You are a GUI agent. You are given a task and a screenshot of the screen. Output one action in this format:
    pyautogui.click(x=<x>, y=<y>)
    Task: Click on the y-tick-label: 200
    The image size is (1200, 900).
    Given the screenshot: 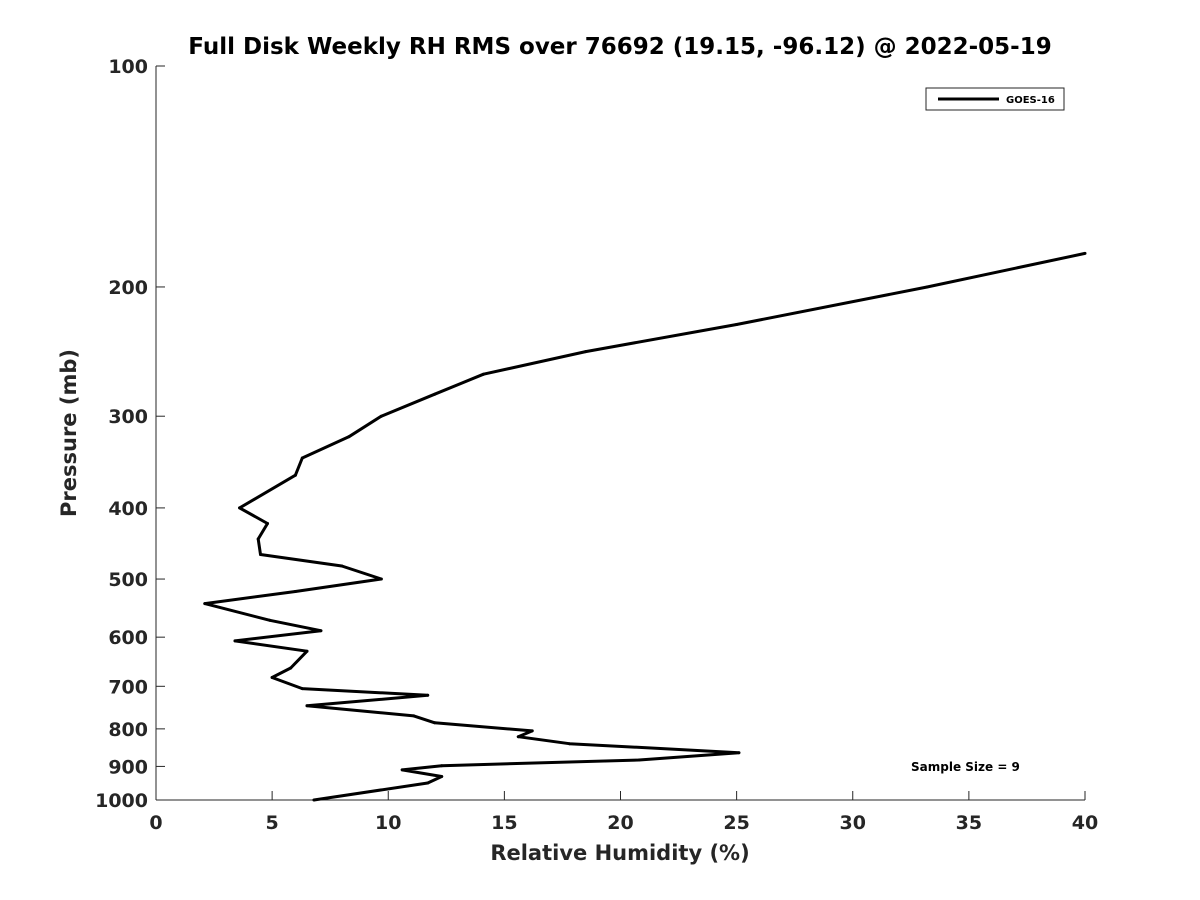 What is the action you would take?
    pyautogui.click(x=128, y=288)
    